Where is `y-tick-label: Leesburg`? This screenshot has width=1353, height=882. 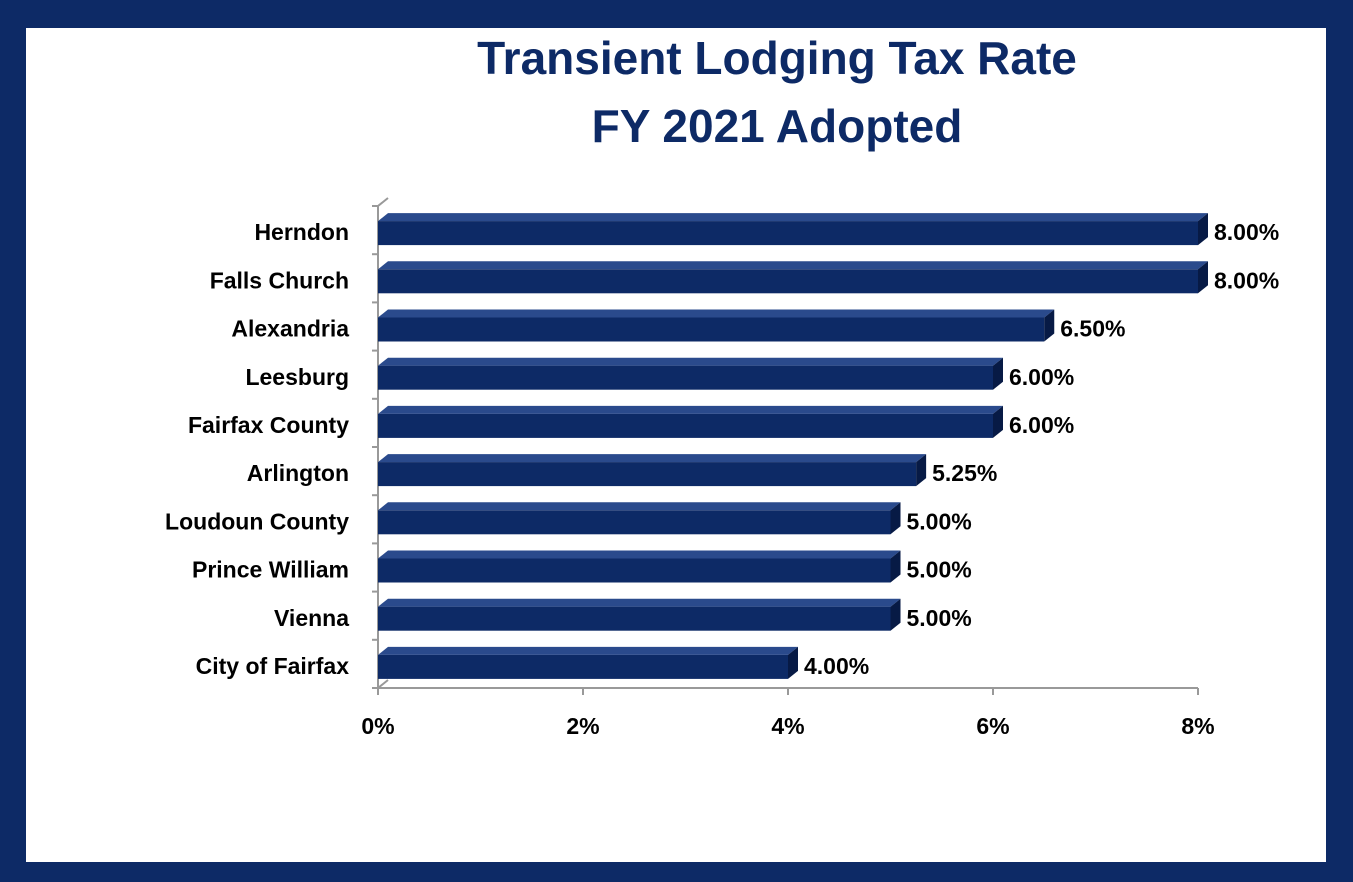 y-tick-label: Leesburg is located at coordinates (297, 377).